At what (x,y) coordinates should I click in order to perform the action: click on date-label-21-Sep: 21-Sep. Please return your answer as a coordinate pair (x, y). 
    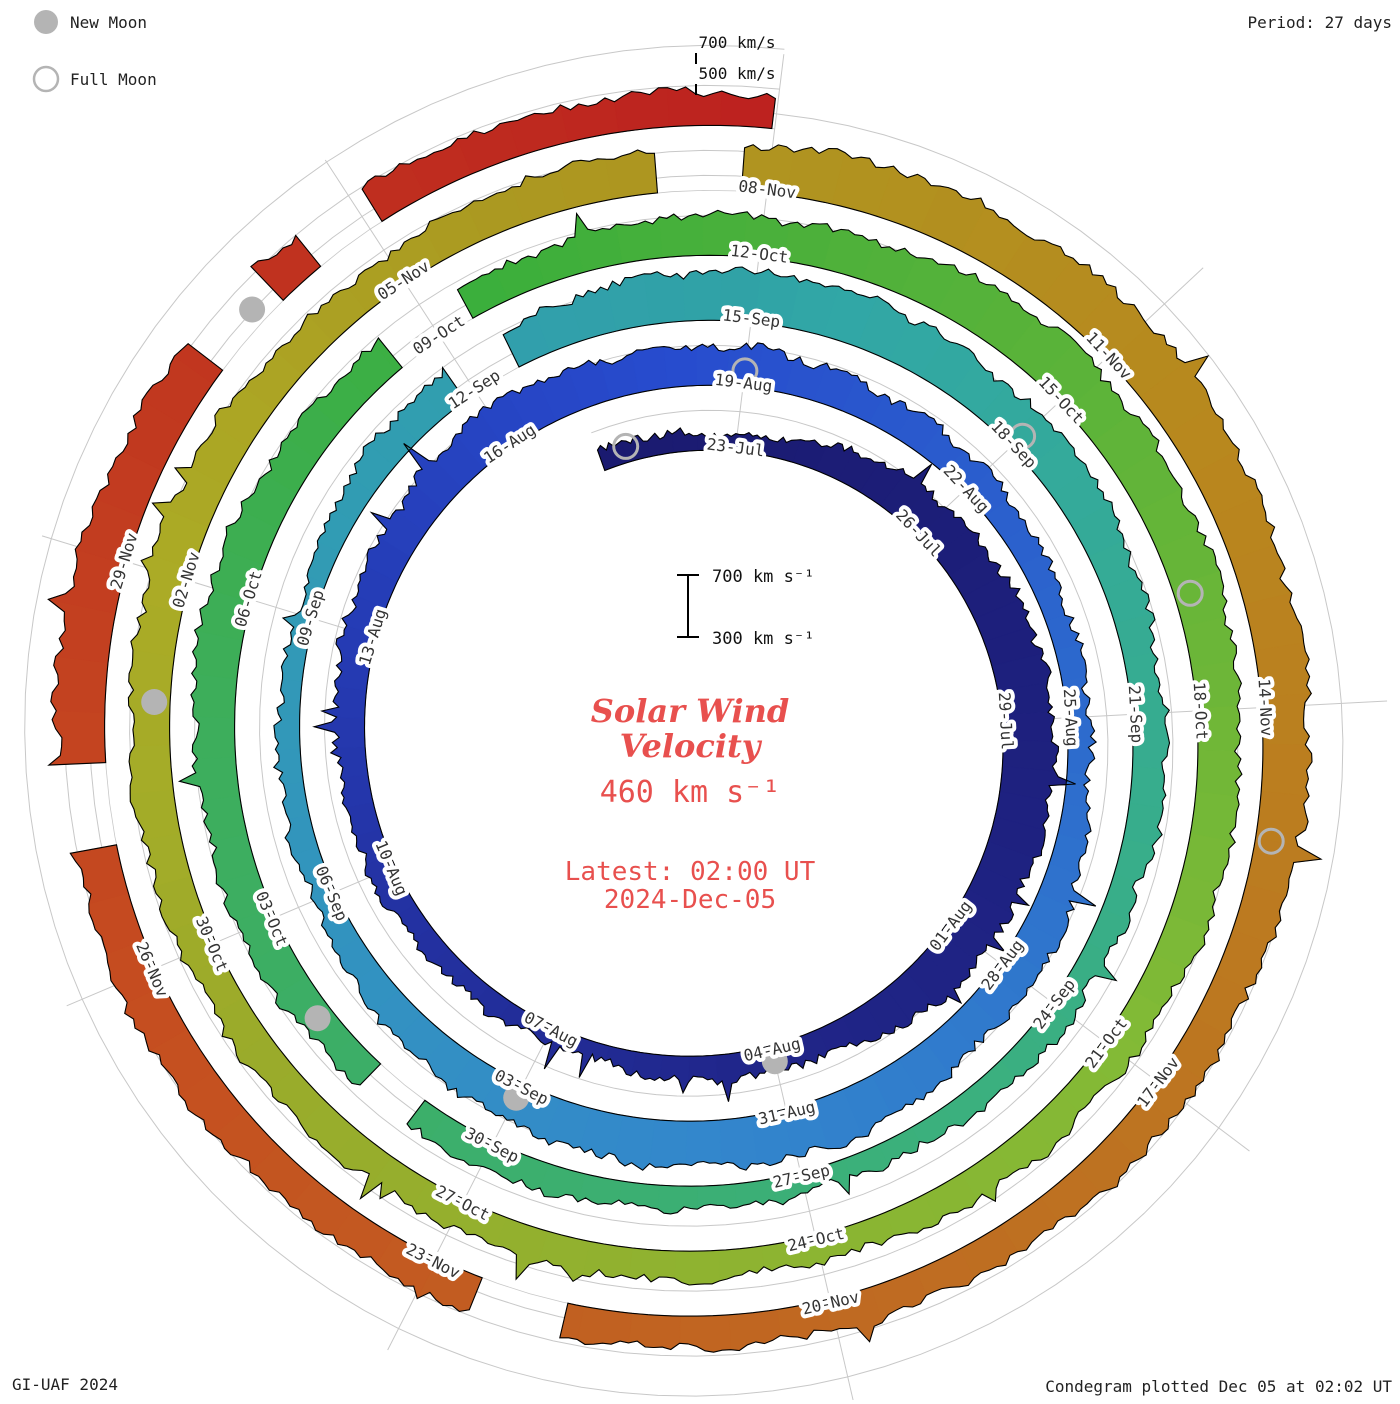
    Looking at the image, I should click on (1136, 714).